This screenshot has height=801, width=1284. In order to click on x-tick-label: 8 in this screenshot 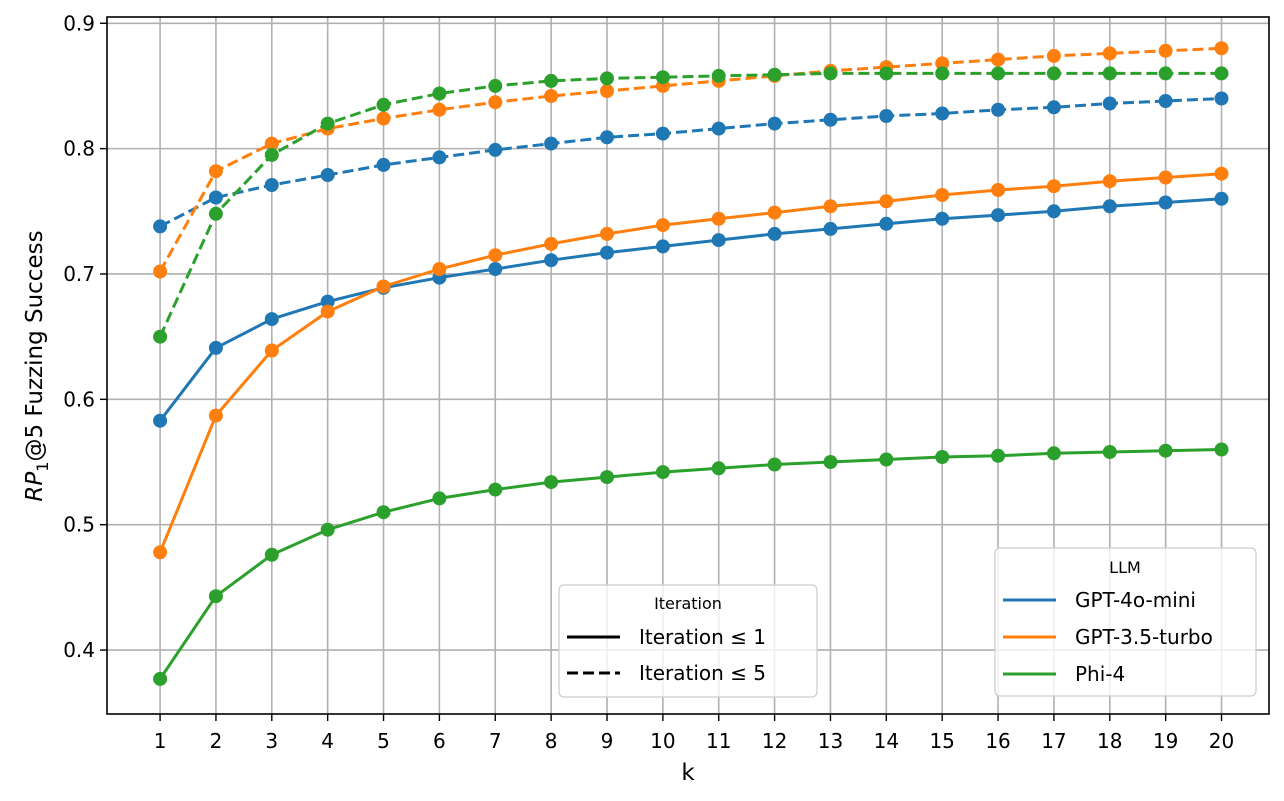, I will do `click(551, 741)`.